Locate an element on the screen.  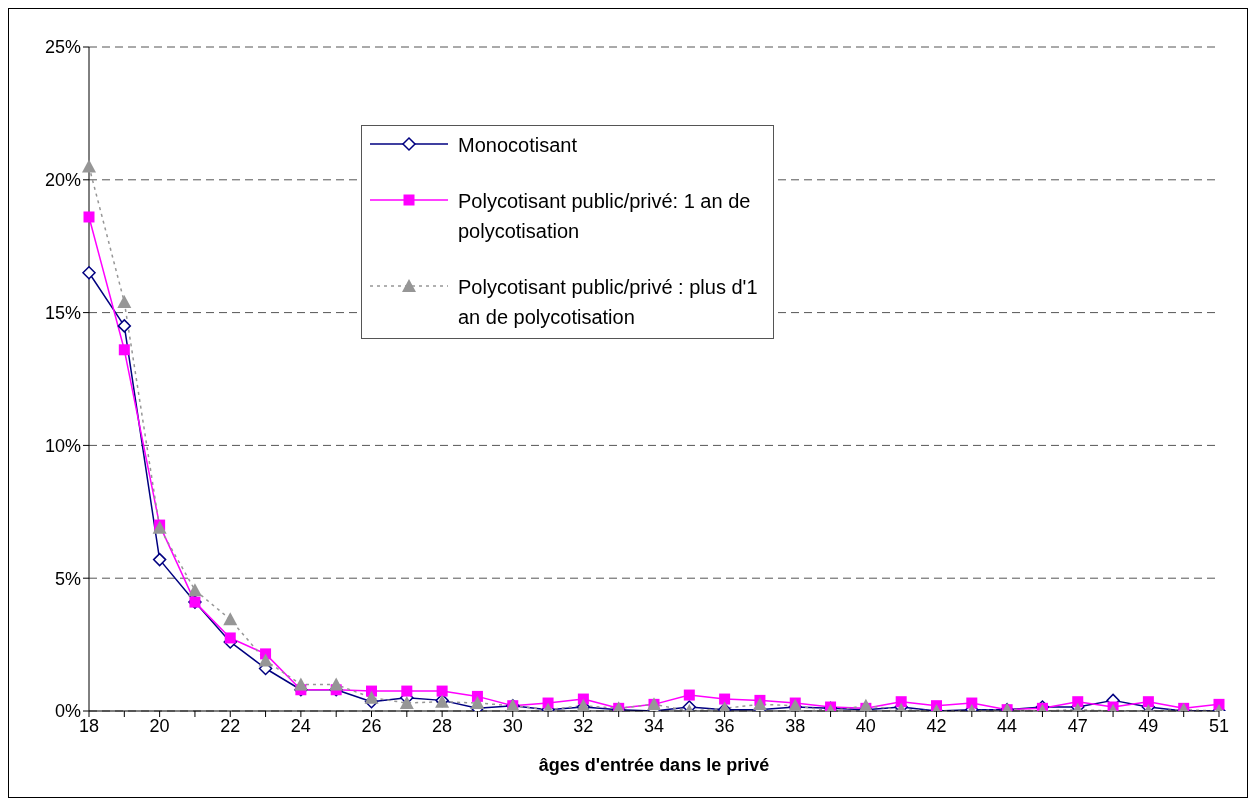
legend-label: Monocotisant is located at coordinates (517, 145).